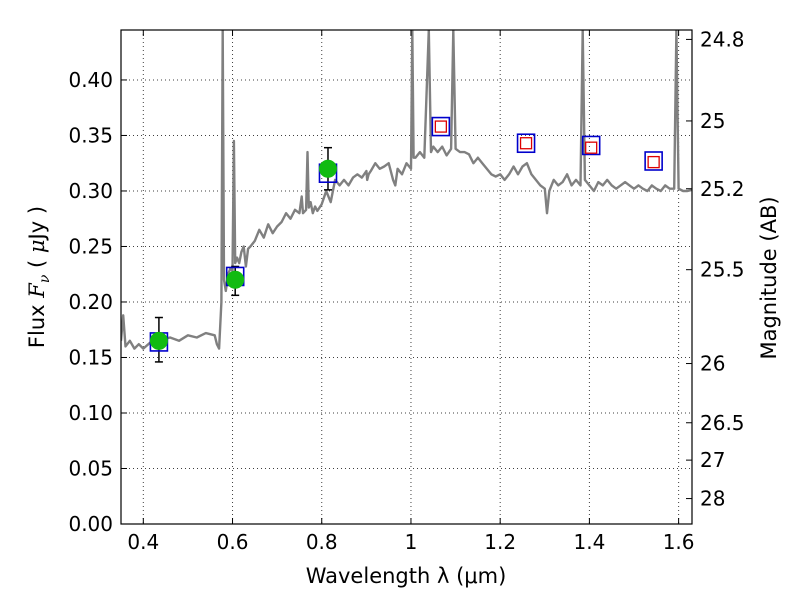 This screenshot has width=800, height=600. Describe the element at coordinates (722, 270) in the screenshot. I see `right-tick-label: 25.5` at that location.